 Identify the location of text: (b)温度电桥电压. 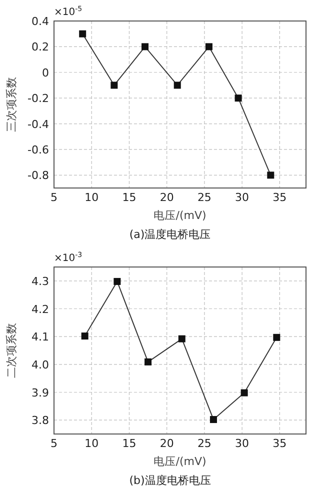
(170, 480).